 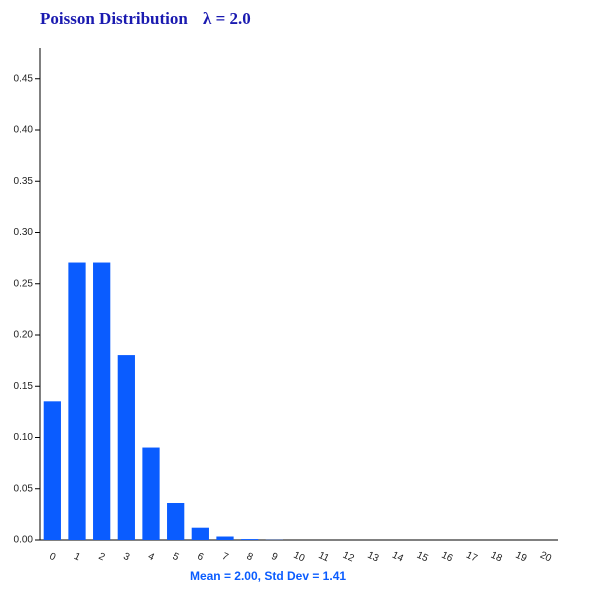 I want to click on x-tick-label: 5, so click(x=176, y=557).